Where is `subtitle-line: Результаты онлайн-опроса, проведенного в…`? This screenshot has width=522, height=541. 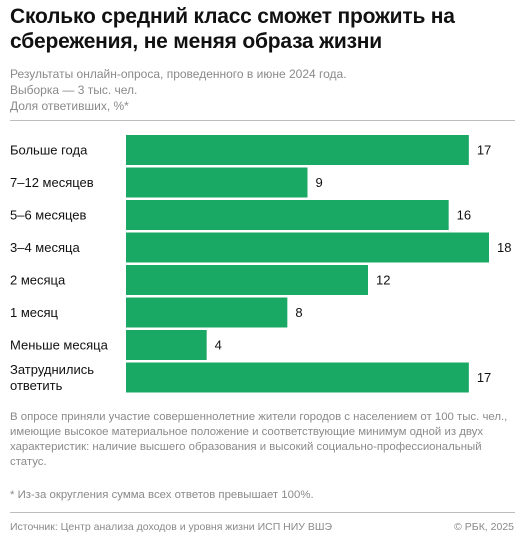 subtitle-line: Результаты онлайн-опроса, проведенного в… is located at coordinates (178, 74).